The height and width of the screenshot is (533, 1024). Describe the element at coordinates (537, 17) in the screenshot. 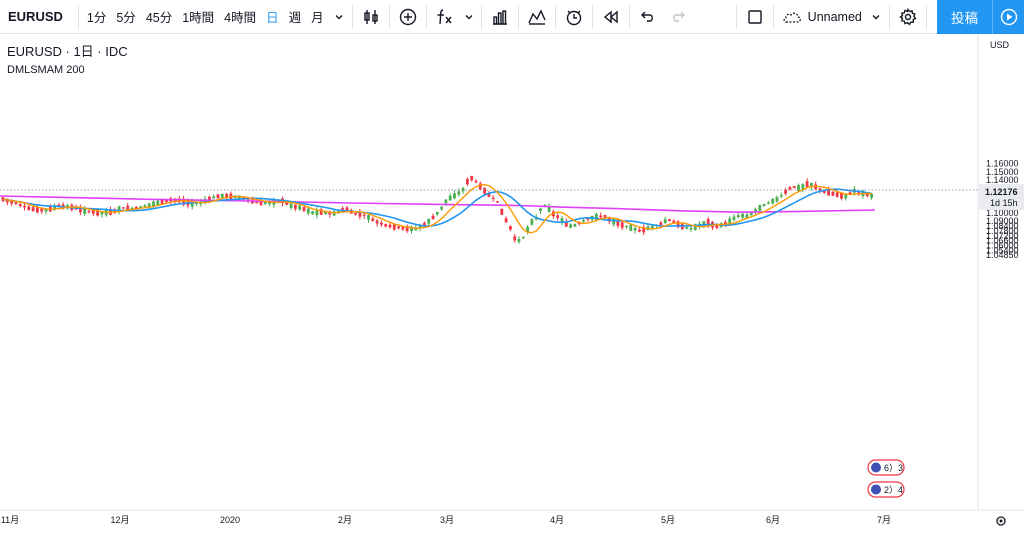

I see `templates-icon` at that location.